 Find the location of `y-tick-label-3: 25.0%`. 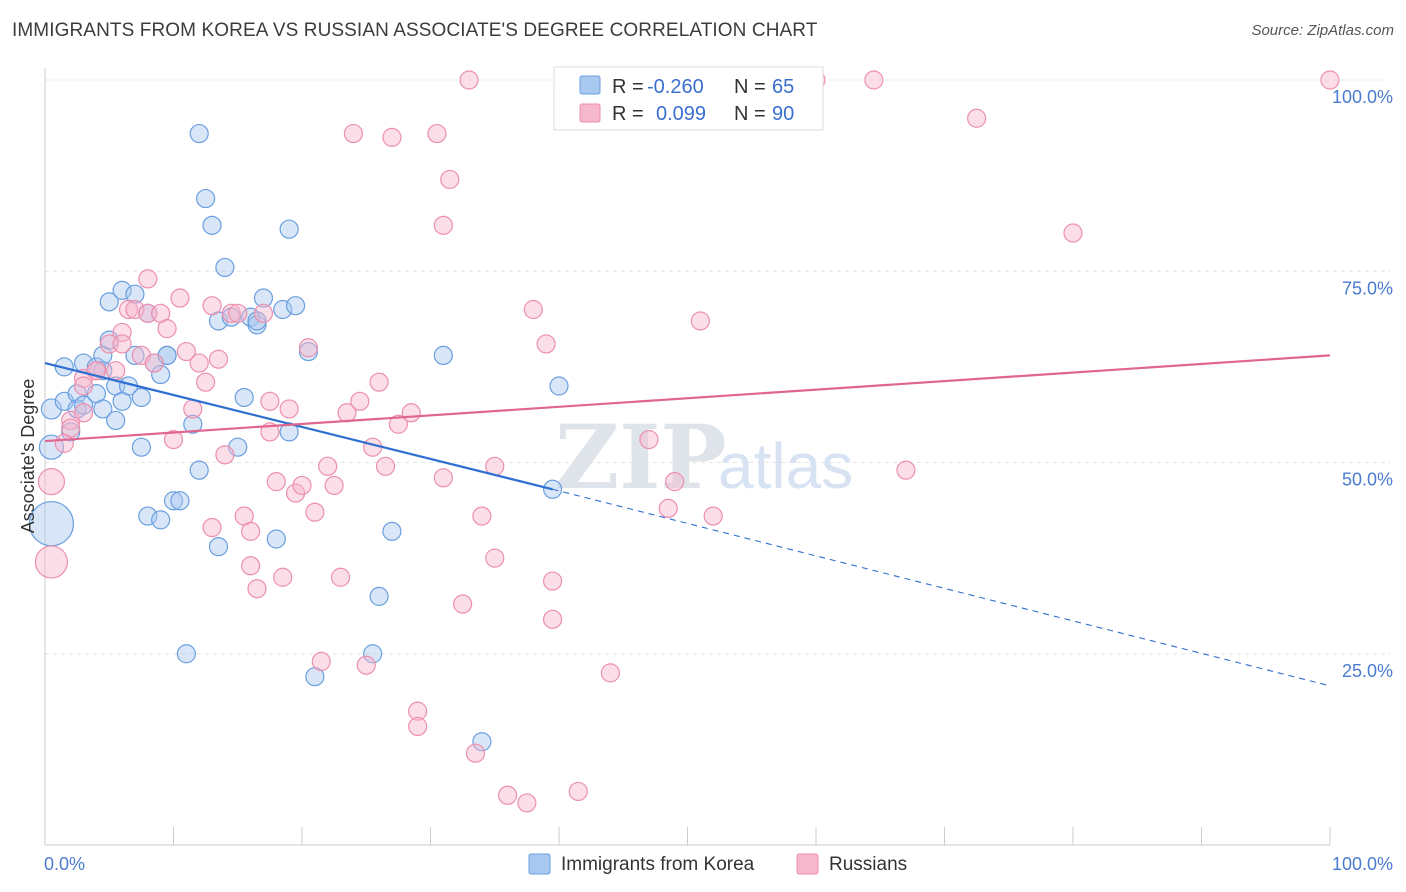

y-tick-label-3: 25.0% is located at coordinates (1367, 671).